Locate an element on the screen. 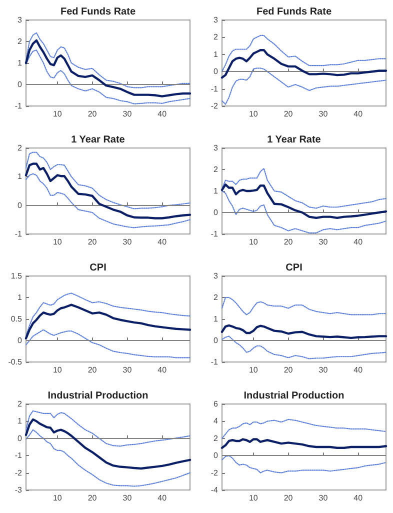  y-tick-label: -4 is located at coordinates (214, 490).